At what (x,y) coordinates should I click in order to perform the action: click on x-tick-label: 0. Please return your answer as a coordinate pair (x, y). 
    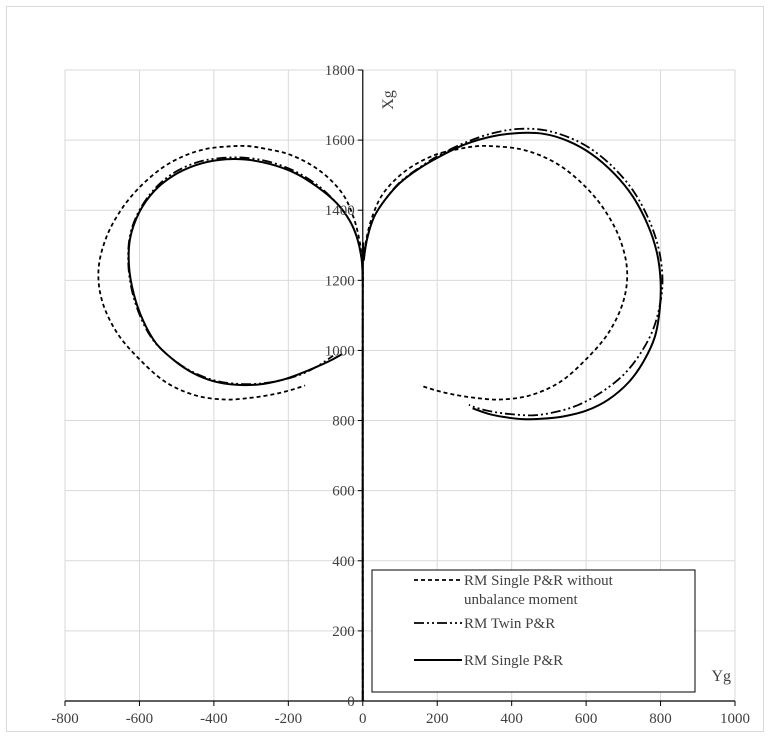
    Looking at the image, I should click on (363, 719).